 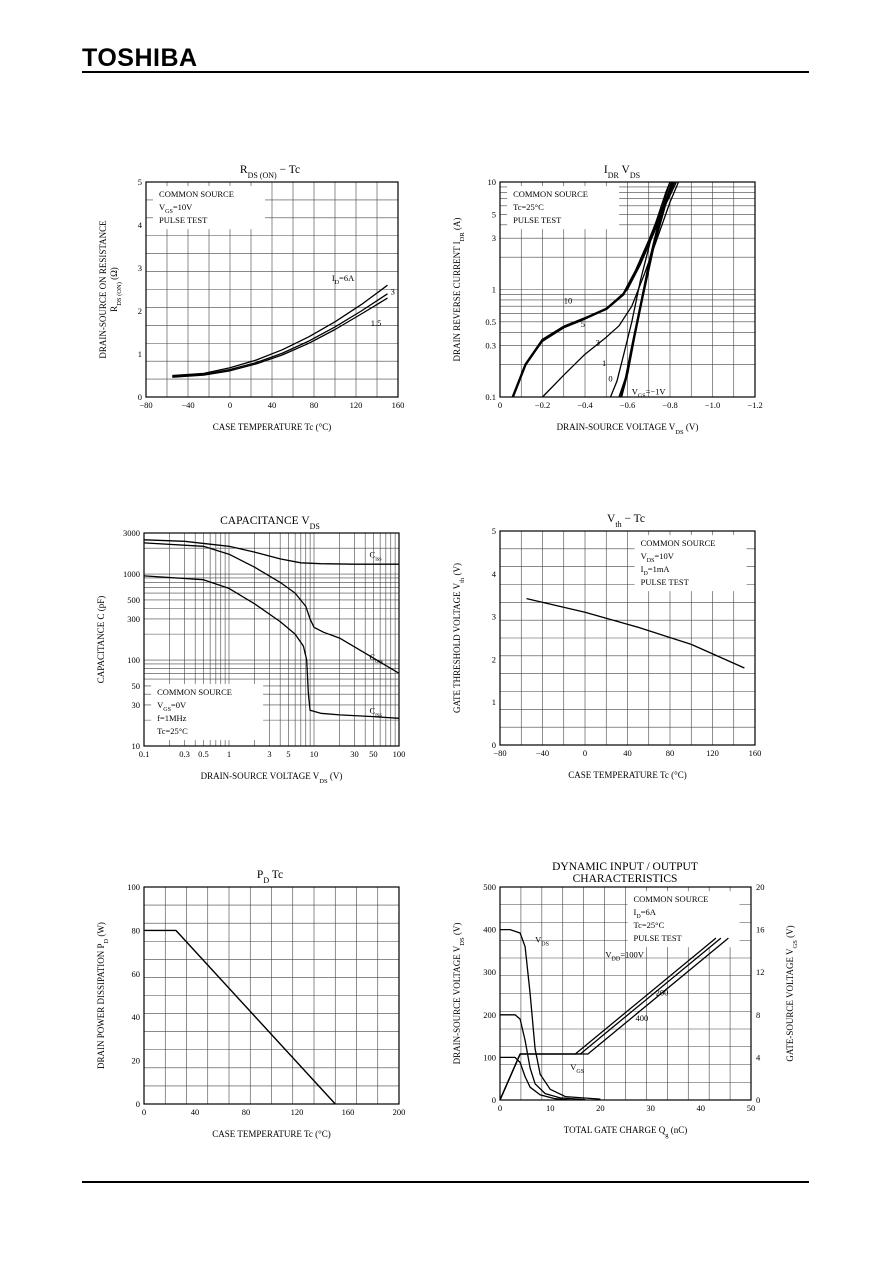 What do you see at coordinates (500, 405) in the screenshot?
I see `idr-vds-x-tick-label: 0` at bounding box center [500, 405].